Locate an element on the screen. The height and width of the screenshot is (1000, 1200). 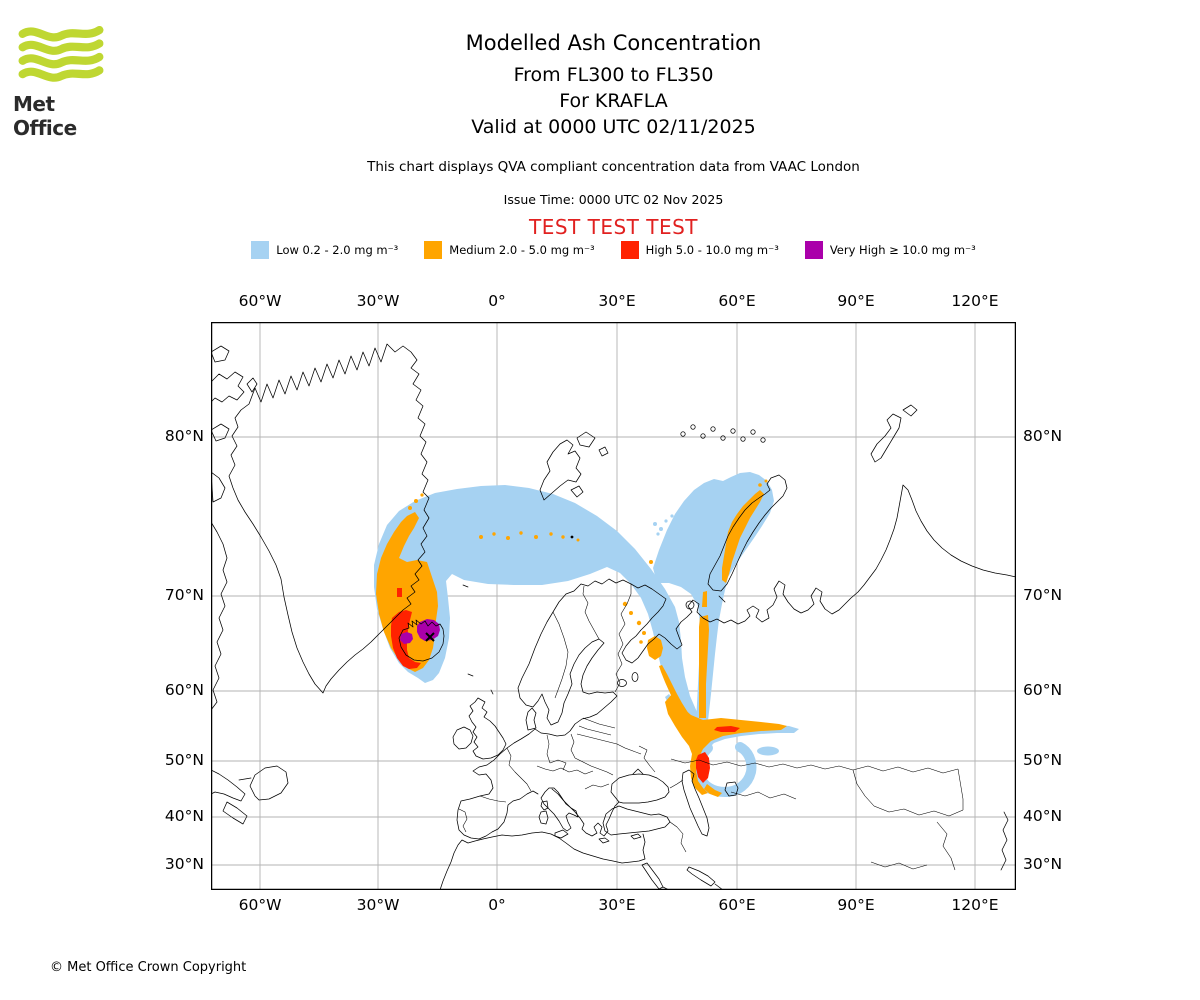
issue-time: Issue Time: 0000 UTC 02 Nov 2025 is located at coordinates (613, 199).